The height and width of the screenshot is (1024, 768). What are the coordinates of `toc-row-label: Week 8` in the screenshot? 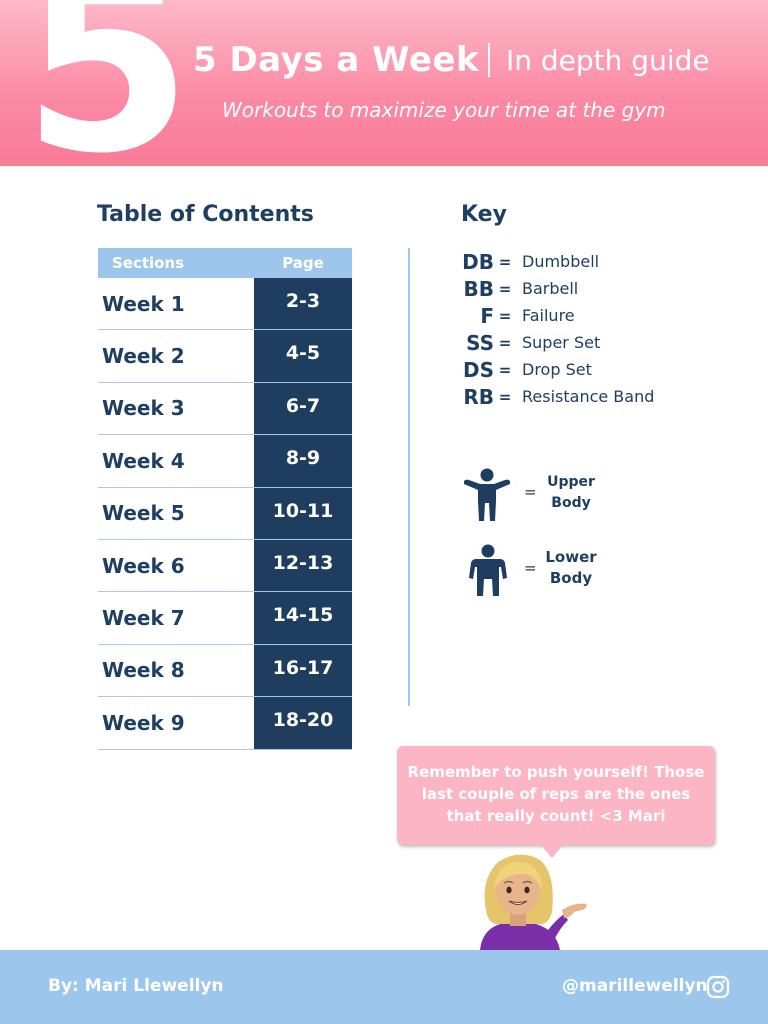 It's located at (143, 670).